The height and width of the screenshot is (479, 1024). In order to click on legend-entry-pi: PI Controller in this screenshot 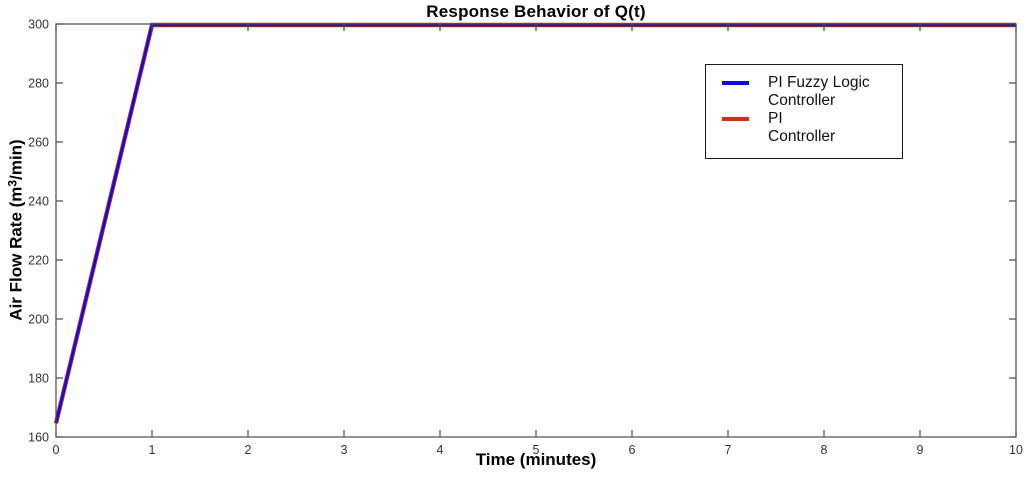, I will do `click(812, 128)`.